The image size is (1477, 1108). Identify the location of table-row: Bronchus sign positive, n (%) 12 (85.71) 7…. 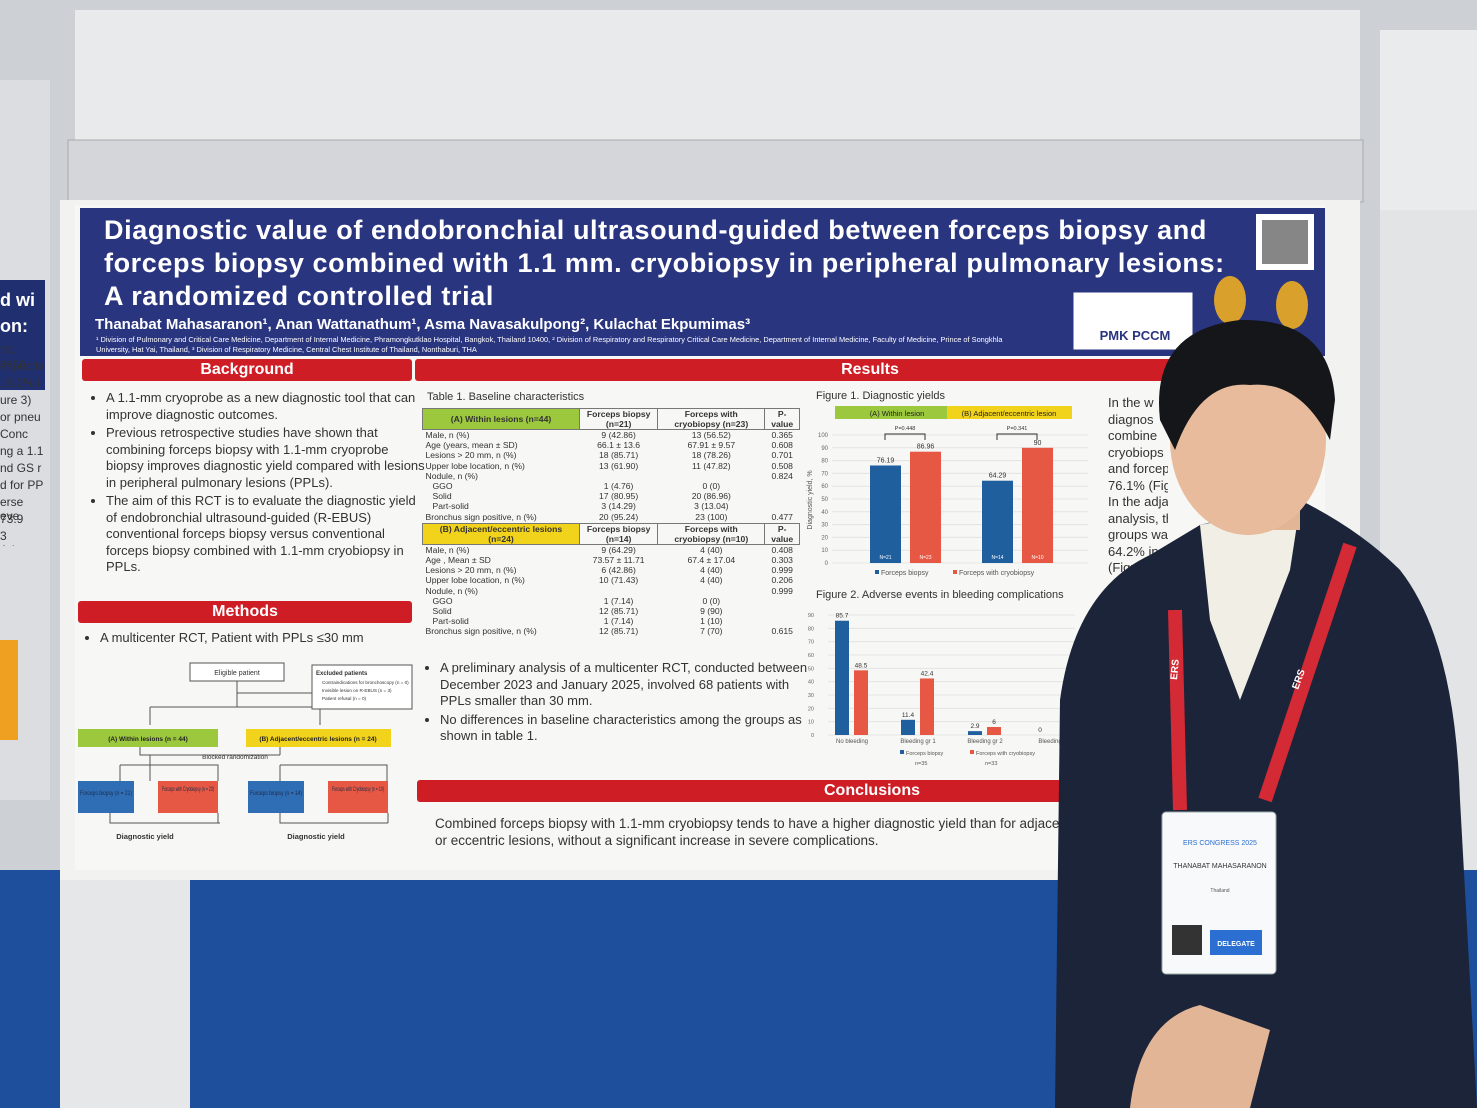
(611, 631).